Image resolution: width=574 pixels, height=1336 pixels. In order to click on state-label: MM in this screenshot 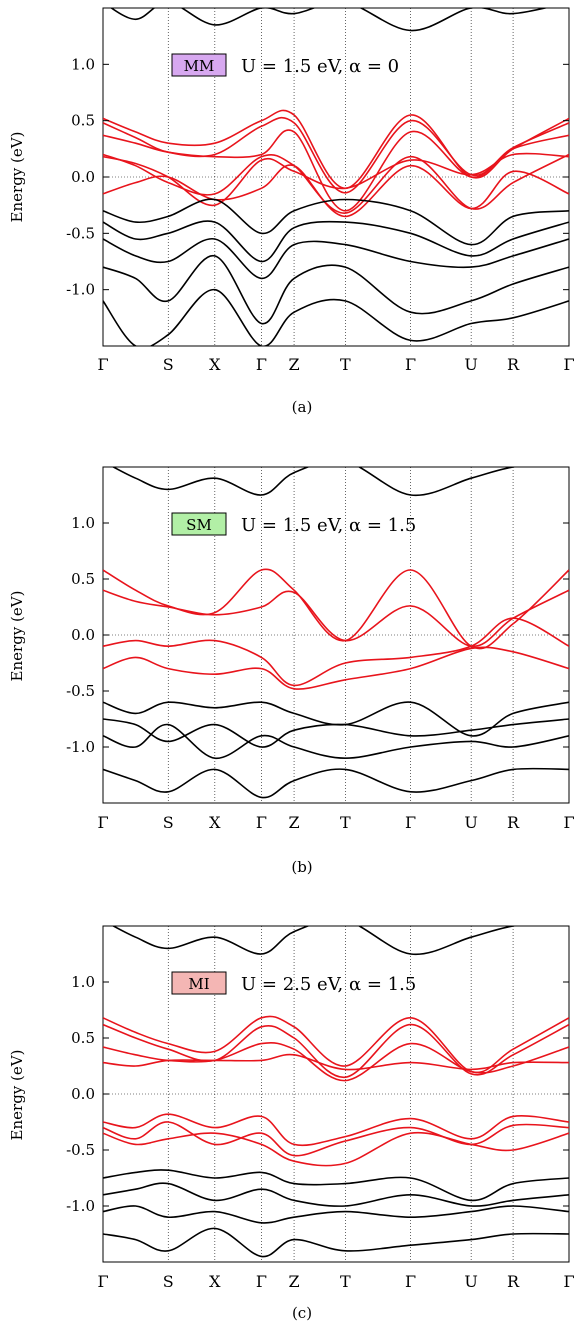, I will do `click(199, 66)`.